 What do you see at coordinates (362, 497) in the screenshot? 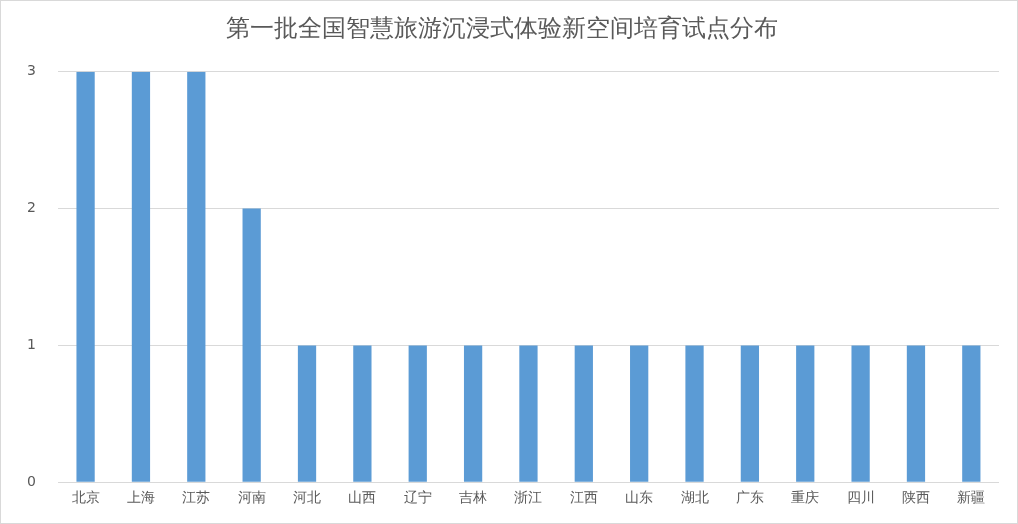
I see `x-tick-label: 山西` at bounding box center [362, 497].